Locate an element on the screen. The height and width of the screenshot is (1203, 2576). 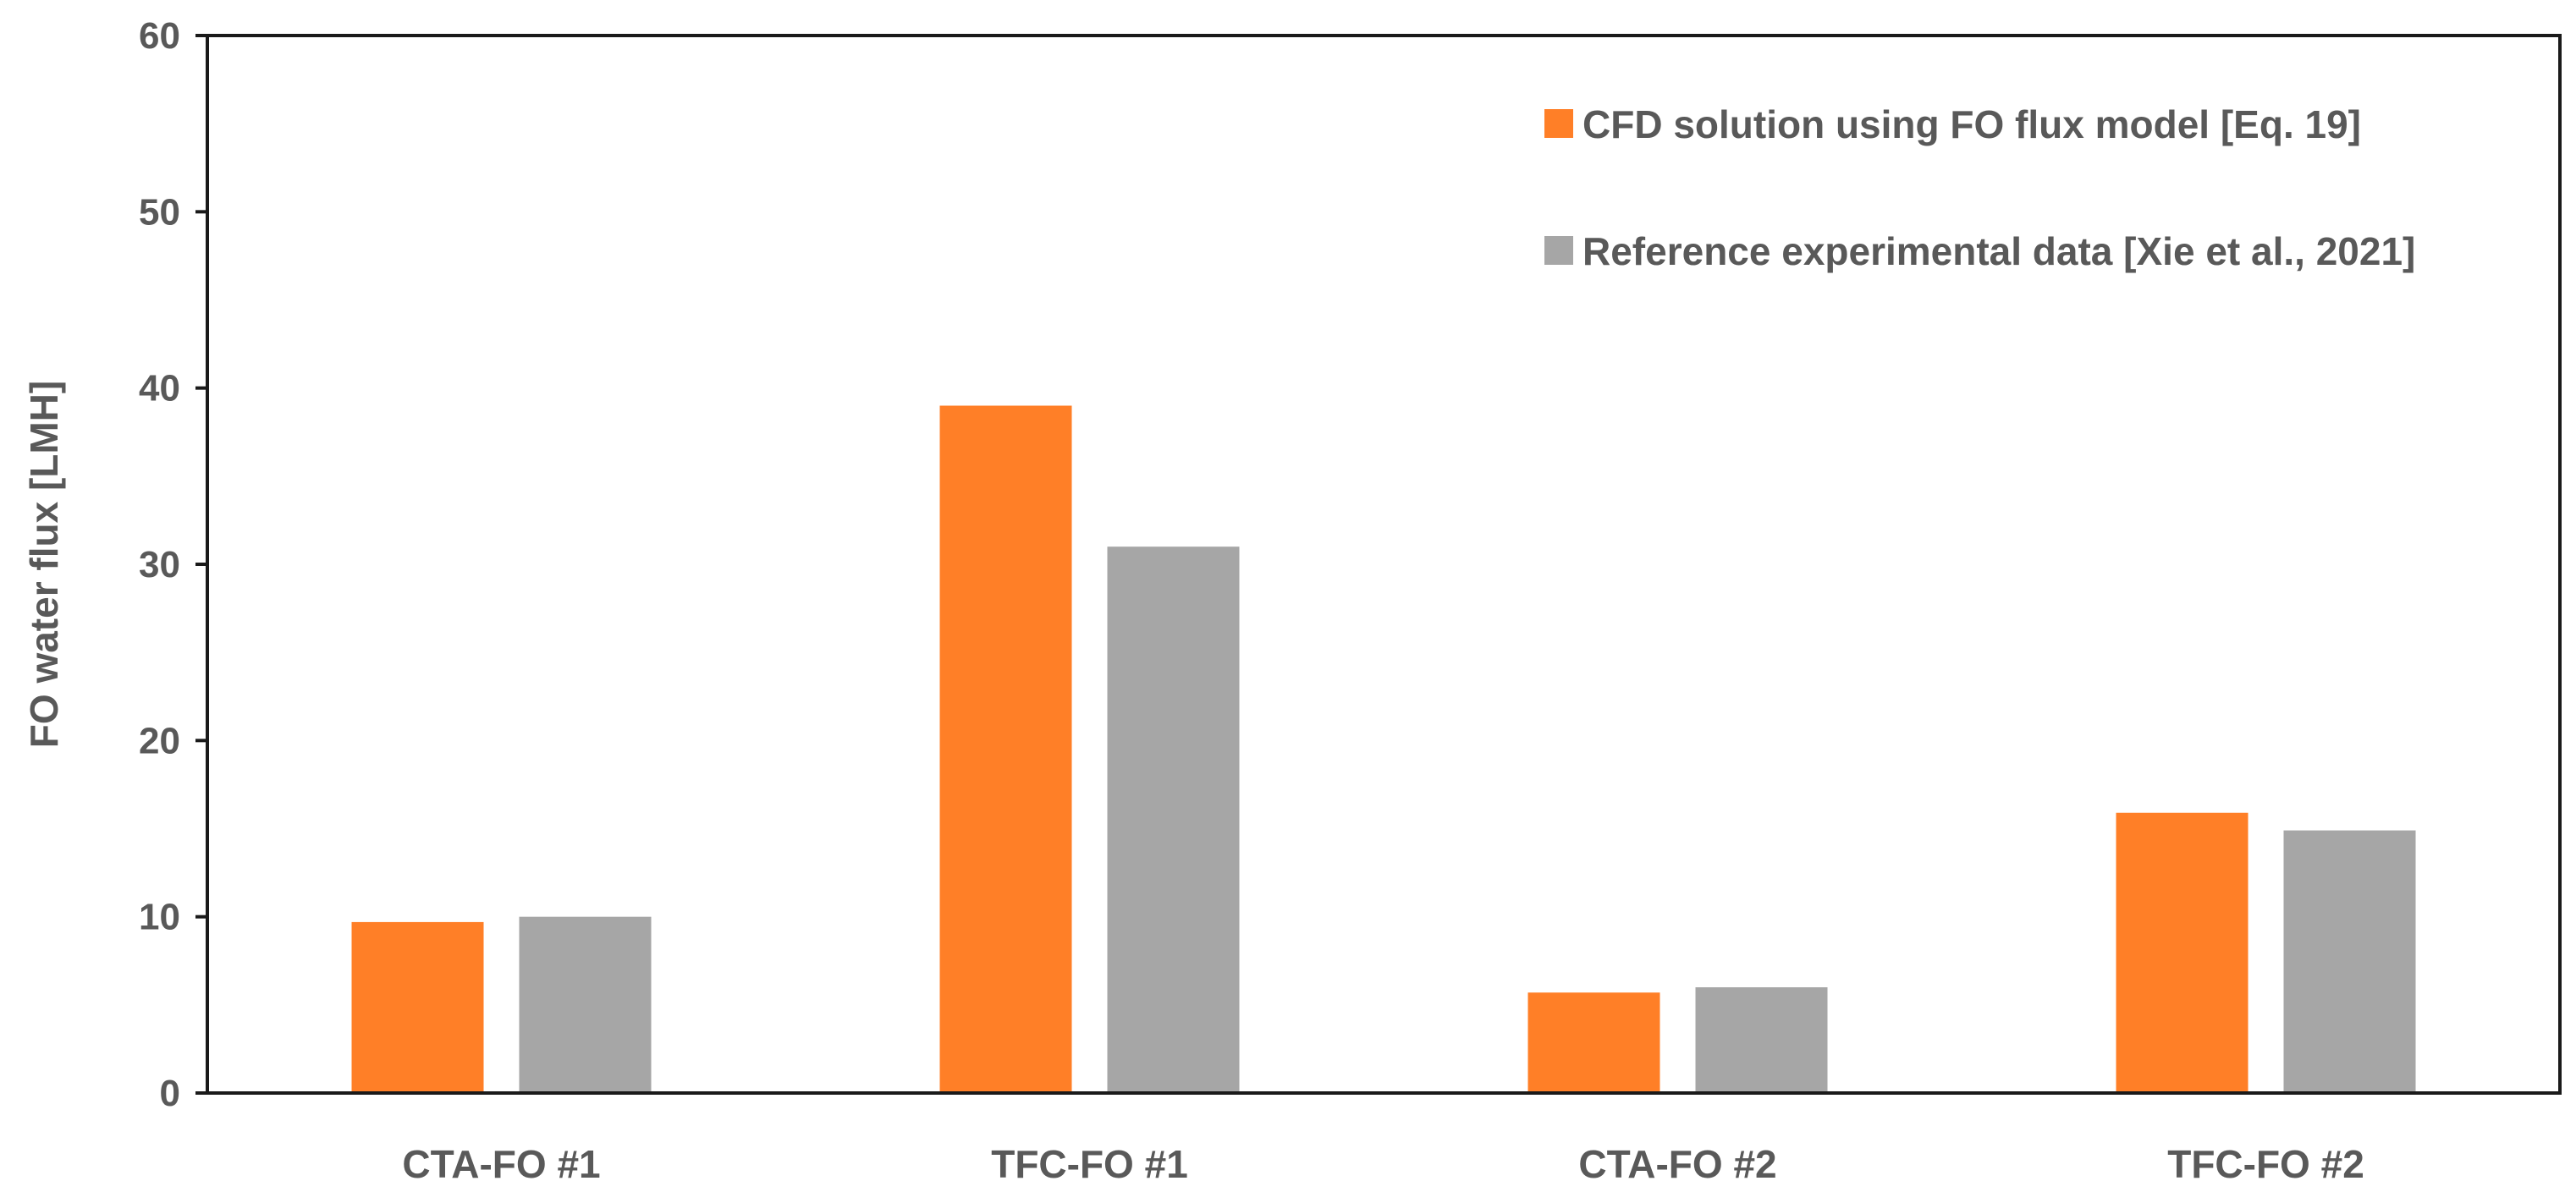
y-tick-label: 10 is located at coordinates (159, 918).